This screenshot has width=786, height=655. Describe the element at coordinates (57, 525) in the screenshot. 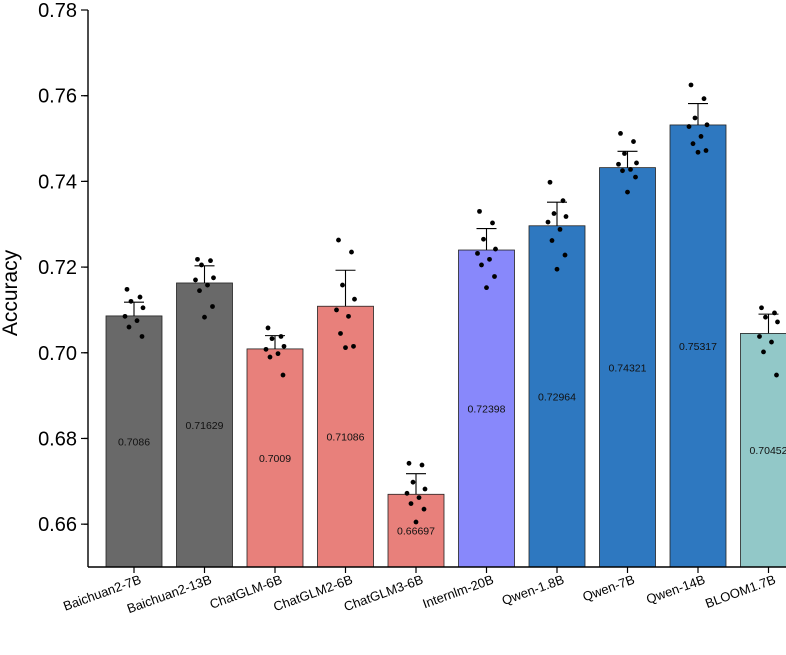

I see `y-tick-label-0: 0.66` at that location.